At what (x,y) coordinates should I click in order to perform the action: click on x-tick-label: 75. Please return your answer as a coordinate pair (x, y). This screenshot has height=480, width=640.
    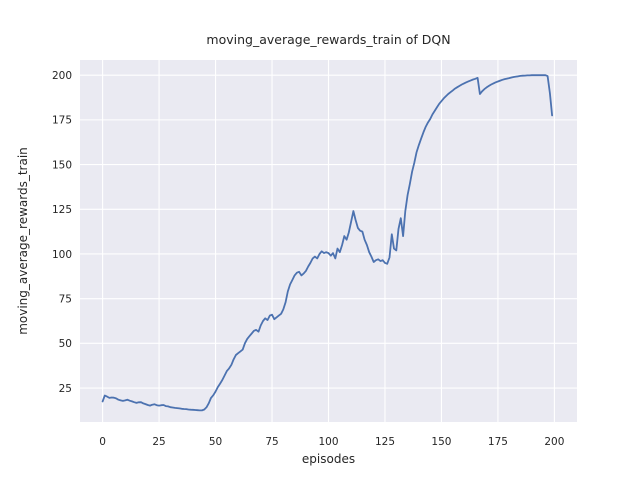
    Looking at the image, I should click on (271, 442).